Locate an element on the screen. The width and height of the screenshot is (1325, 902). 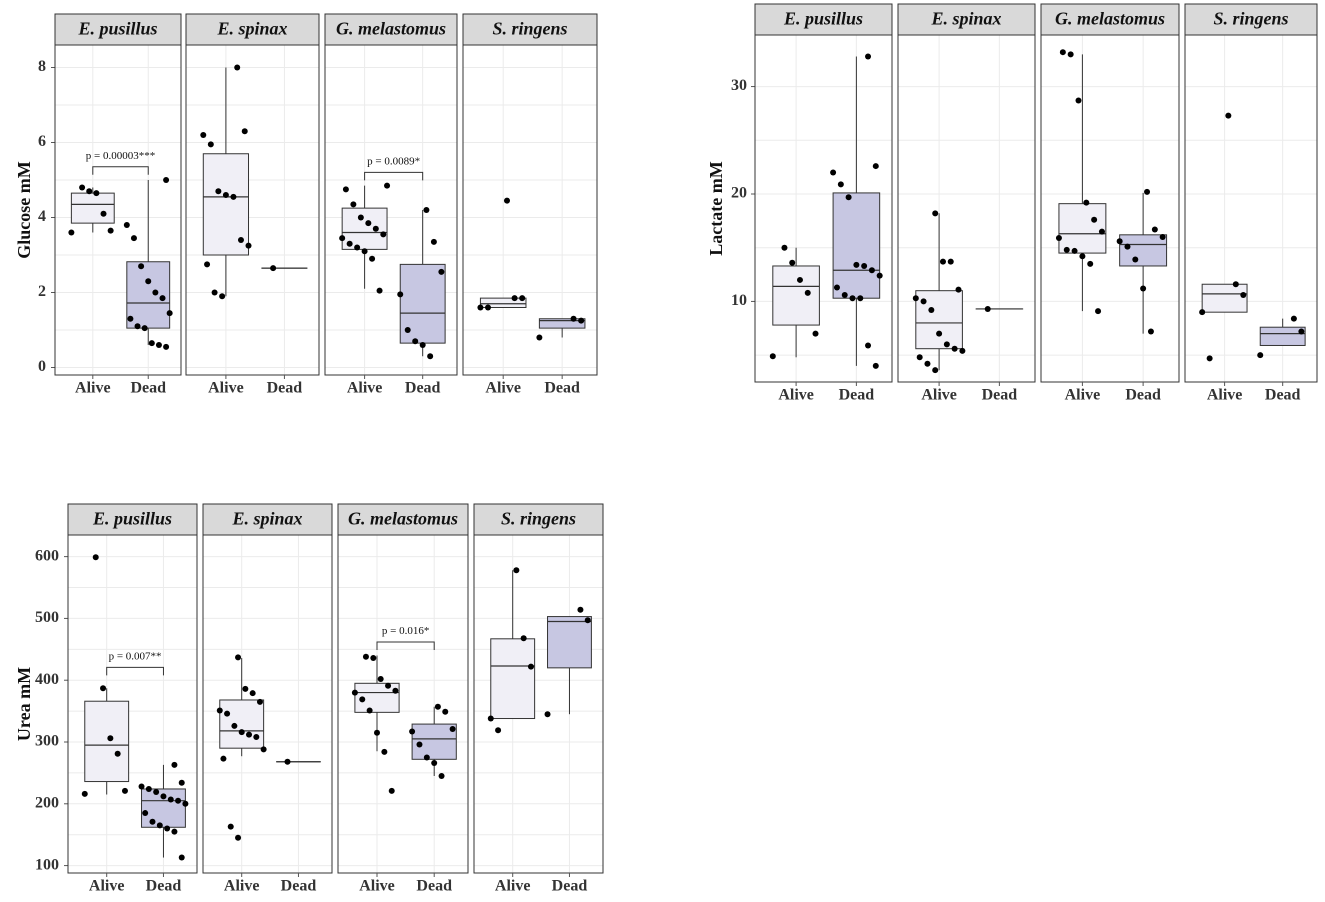
urea-s-ringens-alive-point is located at coordinates (490, 718).